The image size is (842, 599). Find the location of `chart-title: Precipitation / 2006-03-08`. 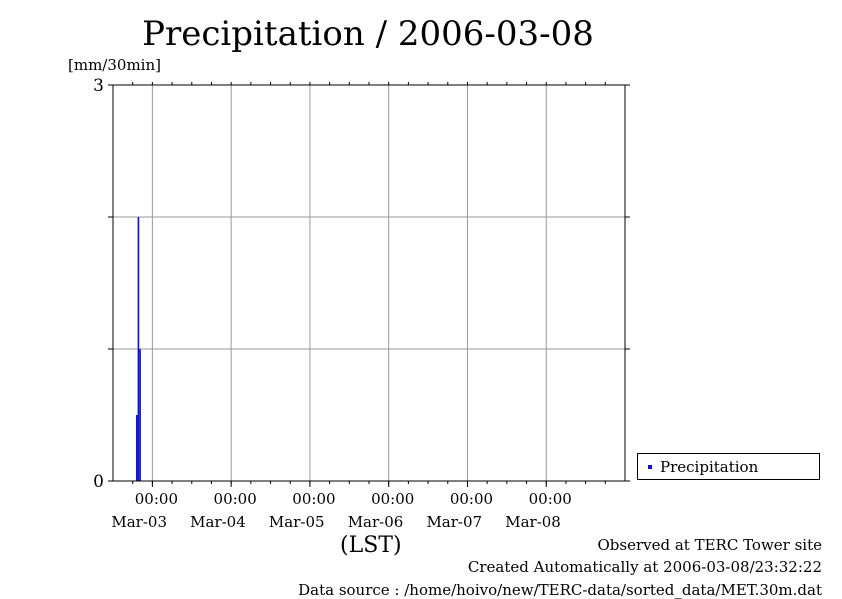

chart-title: Precipitation / 2006-03-08 is located at coordinates (368, 34).